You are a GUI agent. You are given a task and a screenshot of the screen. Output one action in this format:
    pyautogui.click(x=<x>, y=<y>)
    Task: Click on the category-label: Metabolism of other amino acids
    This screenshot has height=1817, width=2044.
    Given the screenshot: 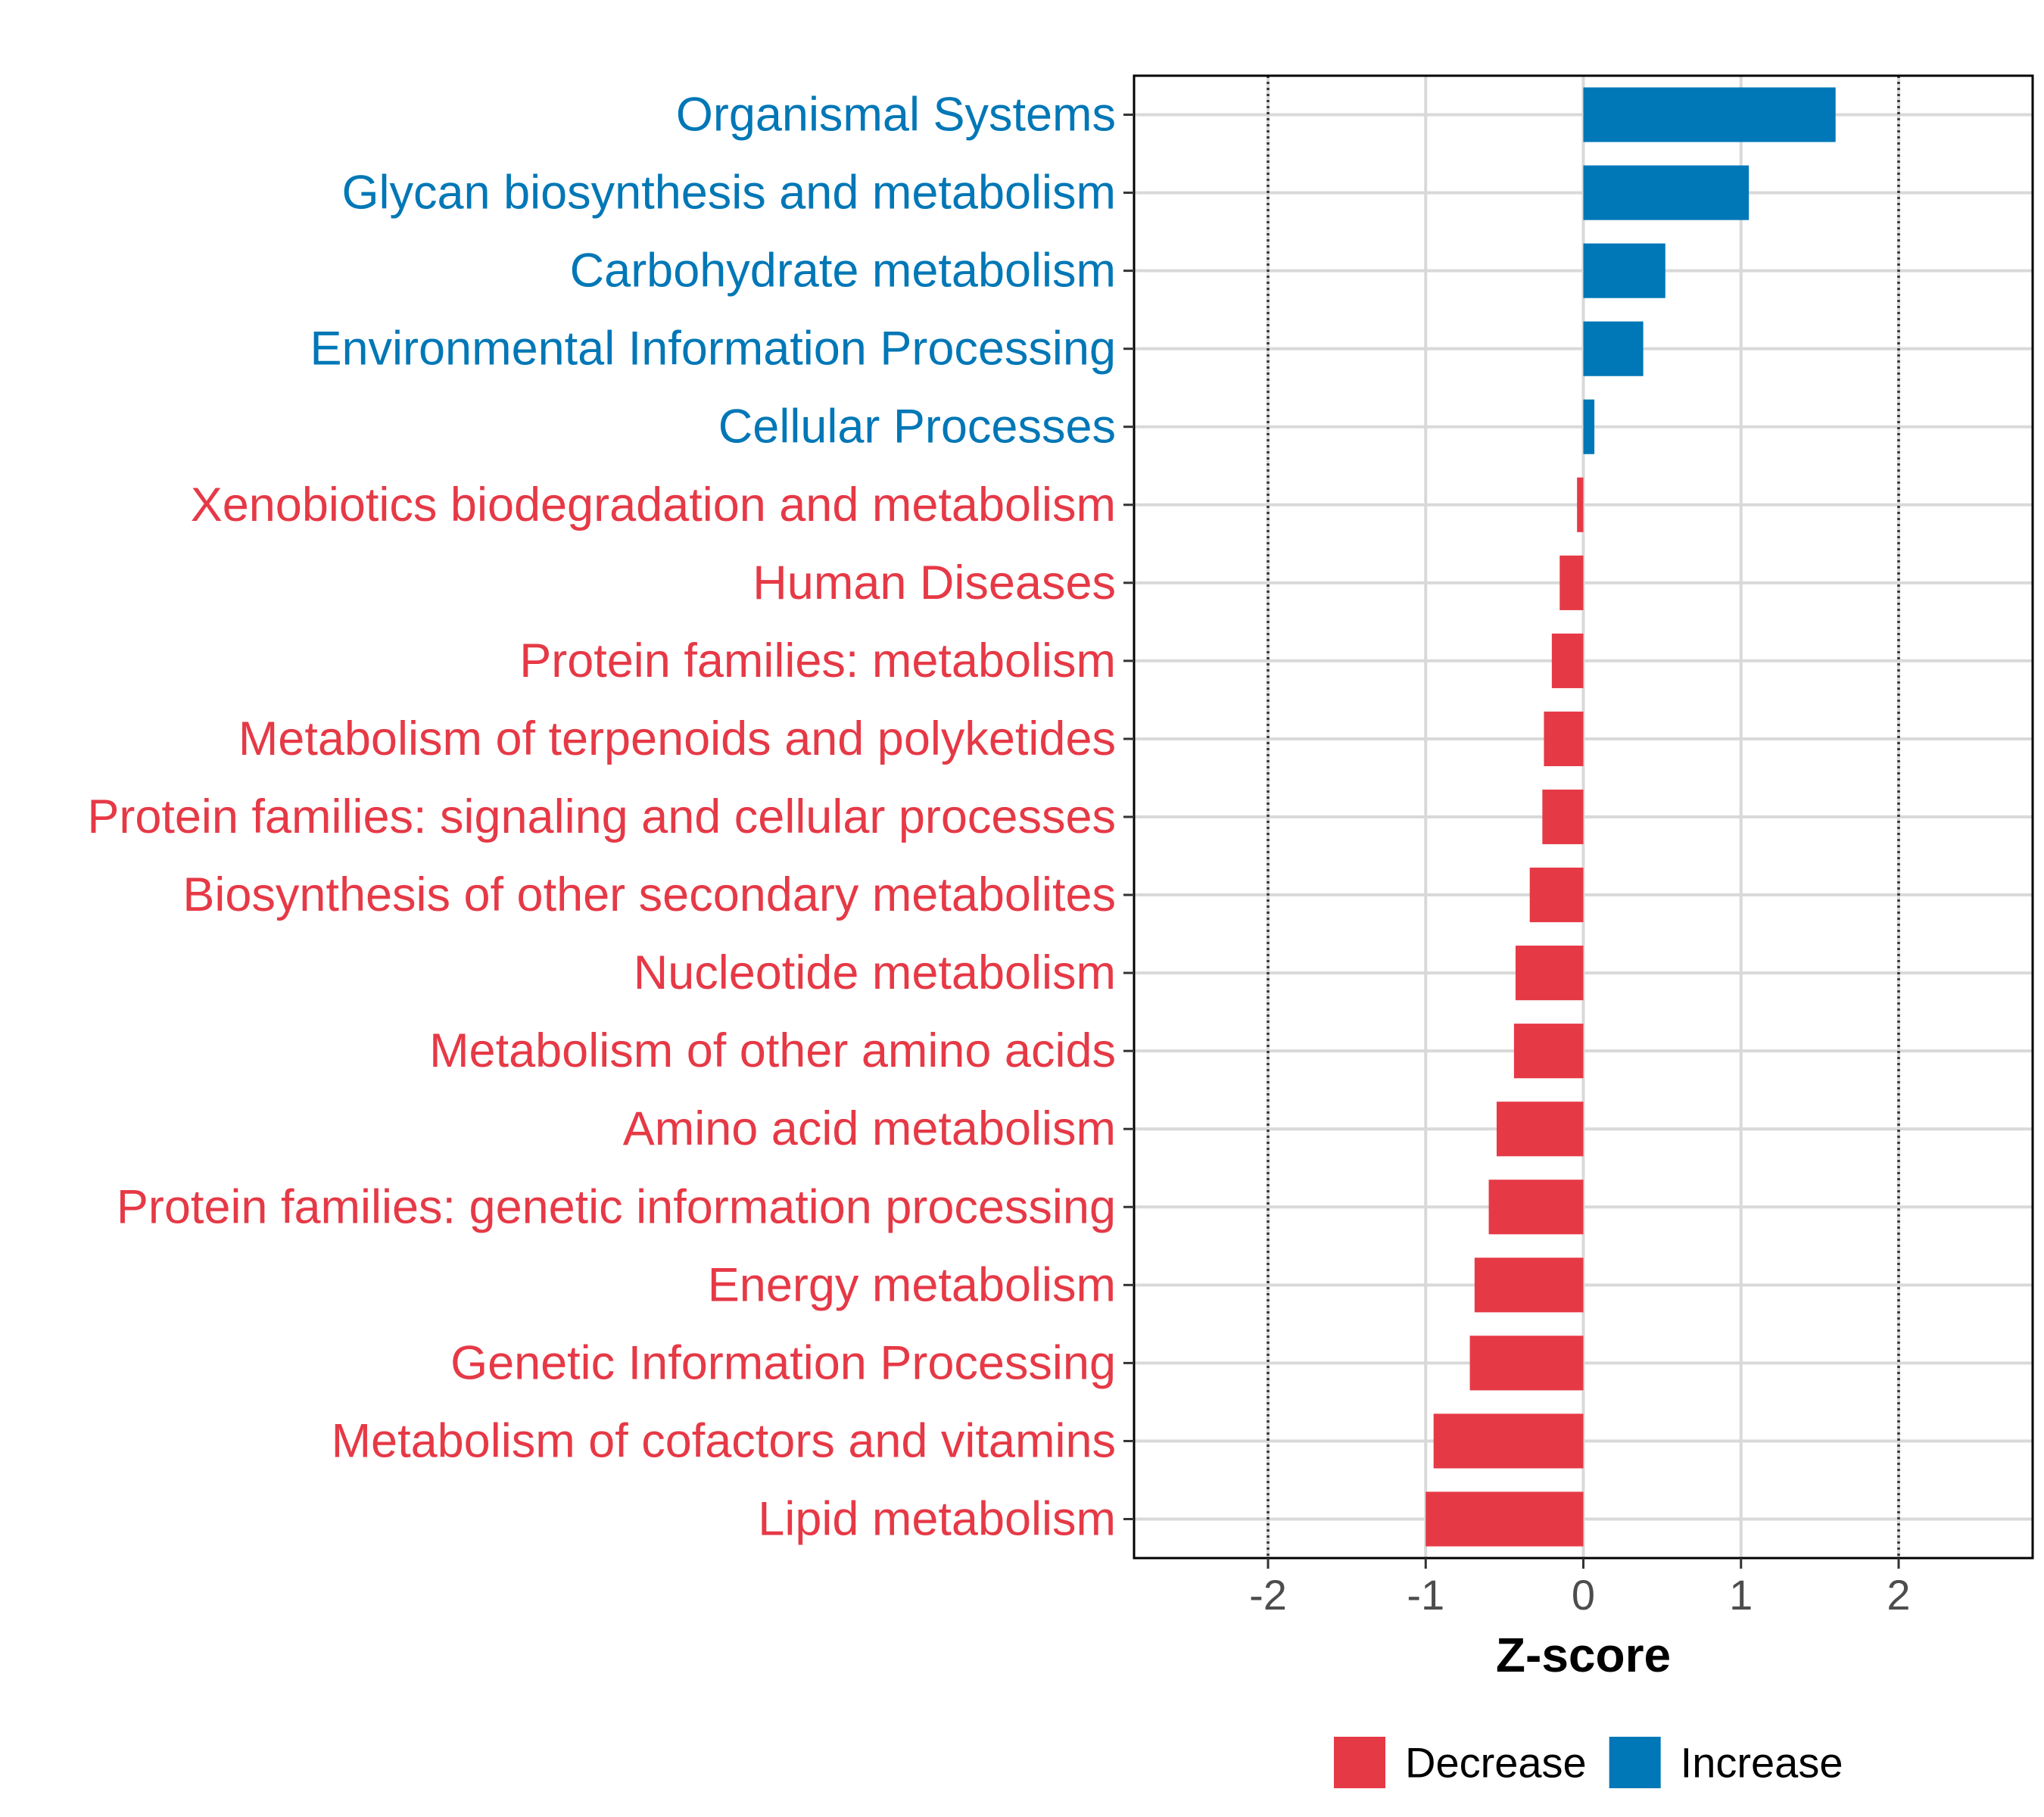 What is the action you would take?
    pyautogui.click(x=772, y=1050)
    